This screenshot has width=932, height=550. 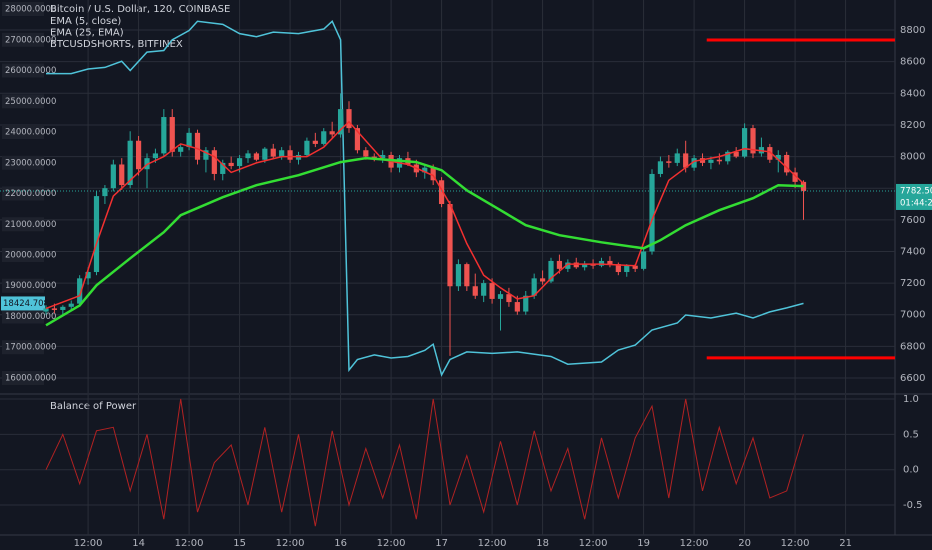 What do you see at coordinates (30, 133) in the screenshot?
I see `y2-tick-label: 24000.0000` at bounding box center [30, 133].